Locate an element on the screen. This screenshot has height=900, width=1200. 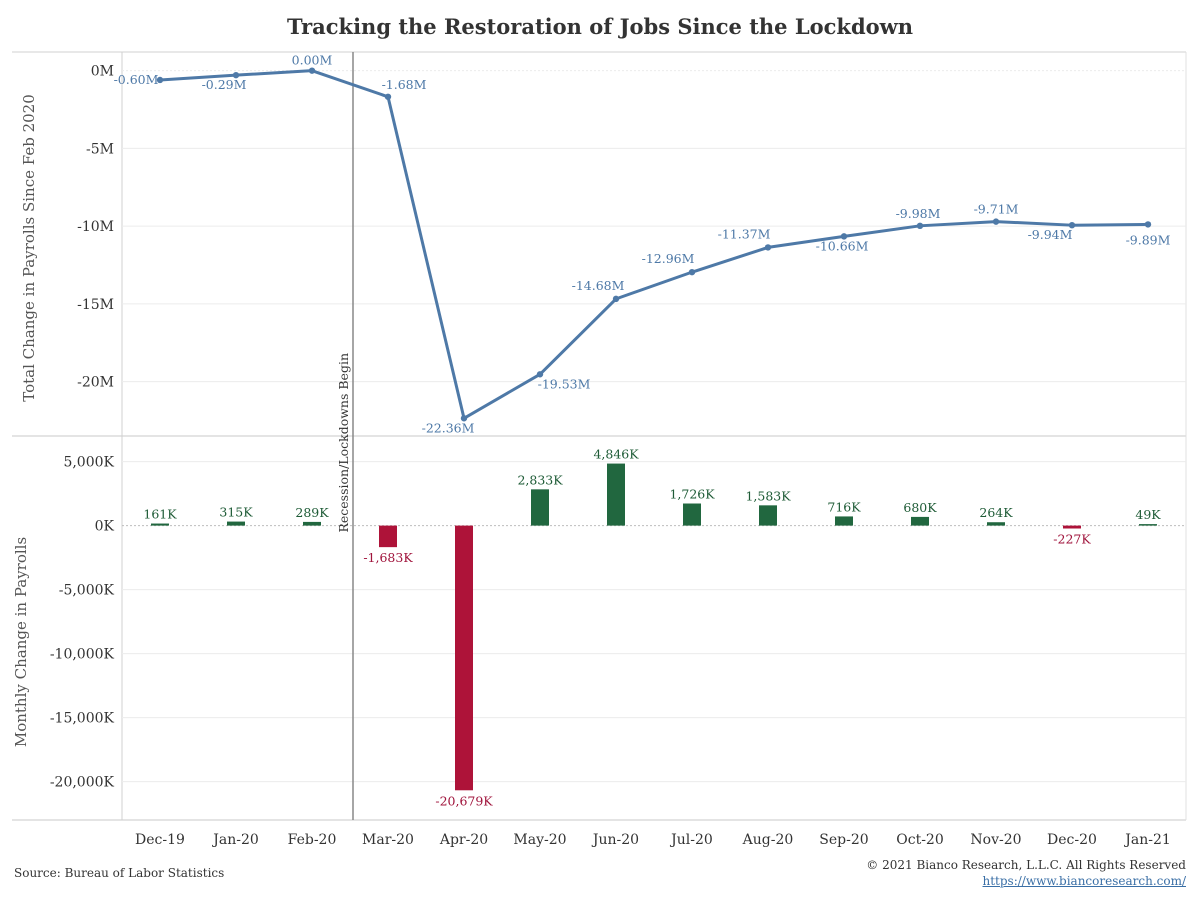
top-y-tick-label: 0M is located at coordinates (102, 72).